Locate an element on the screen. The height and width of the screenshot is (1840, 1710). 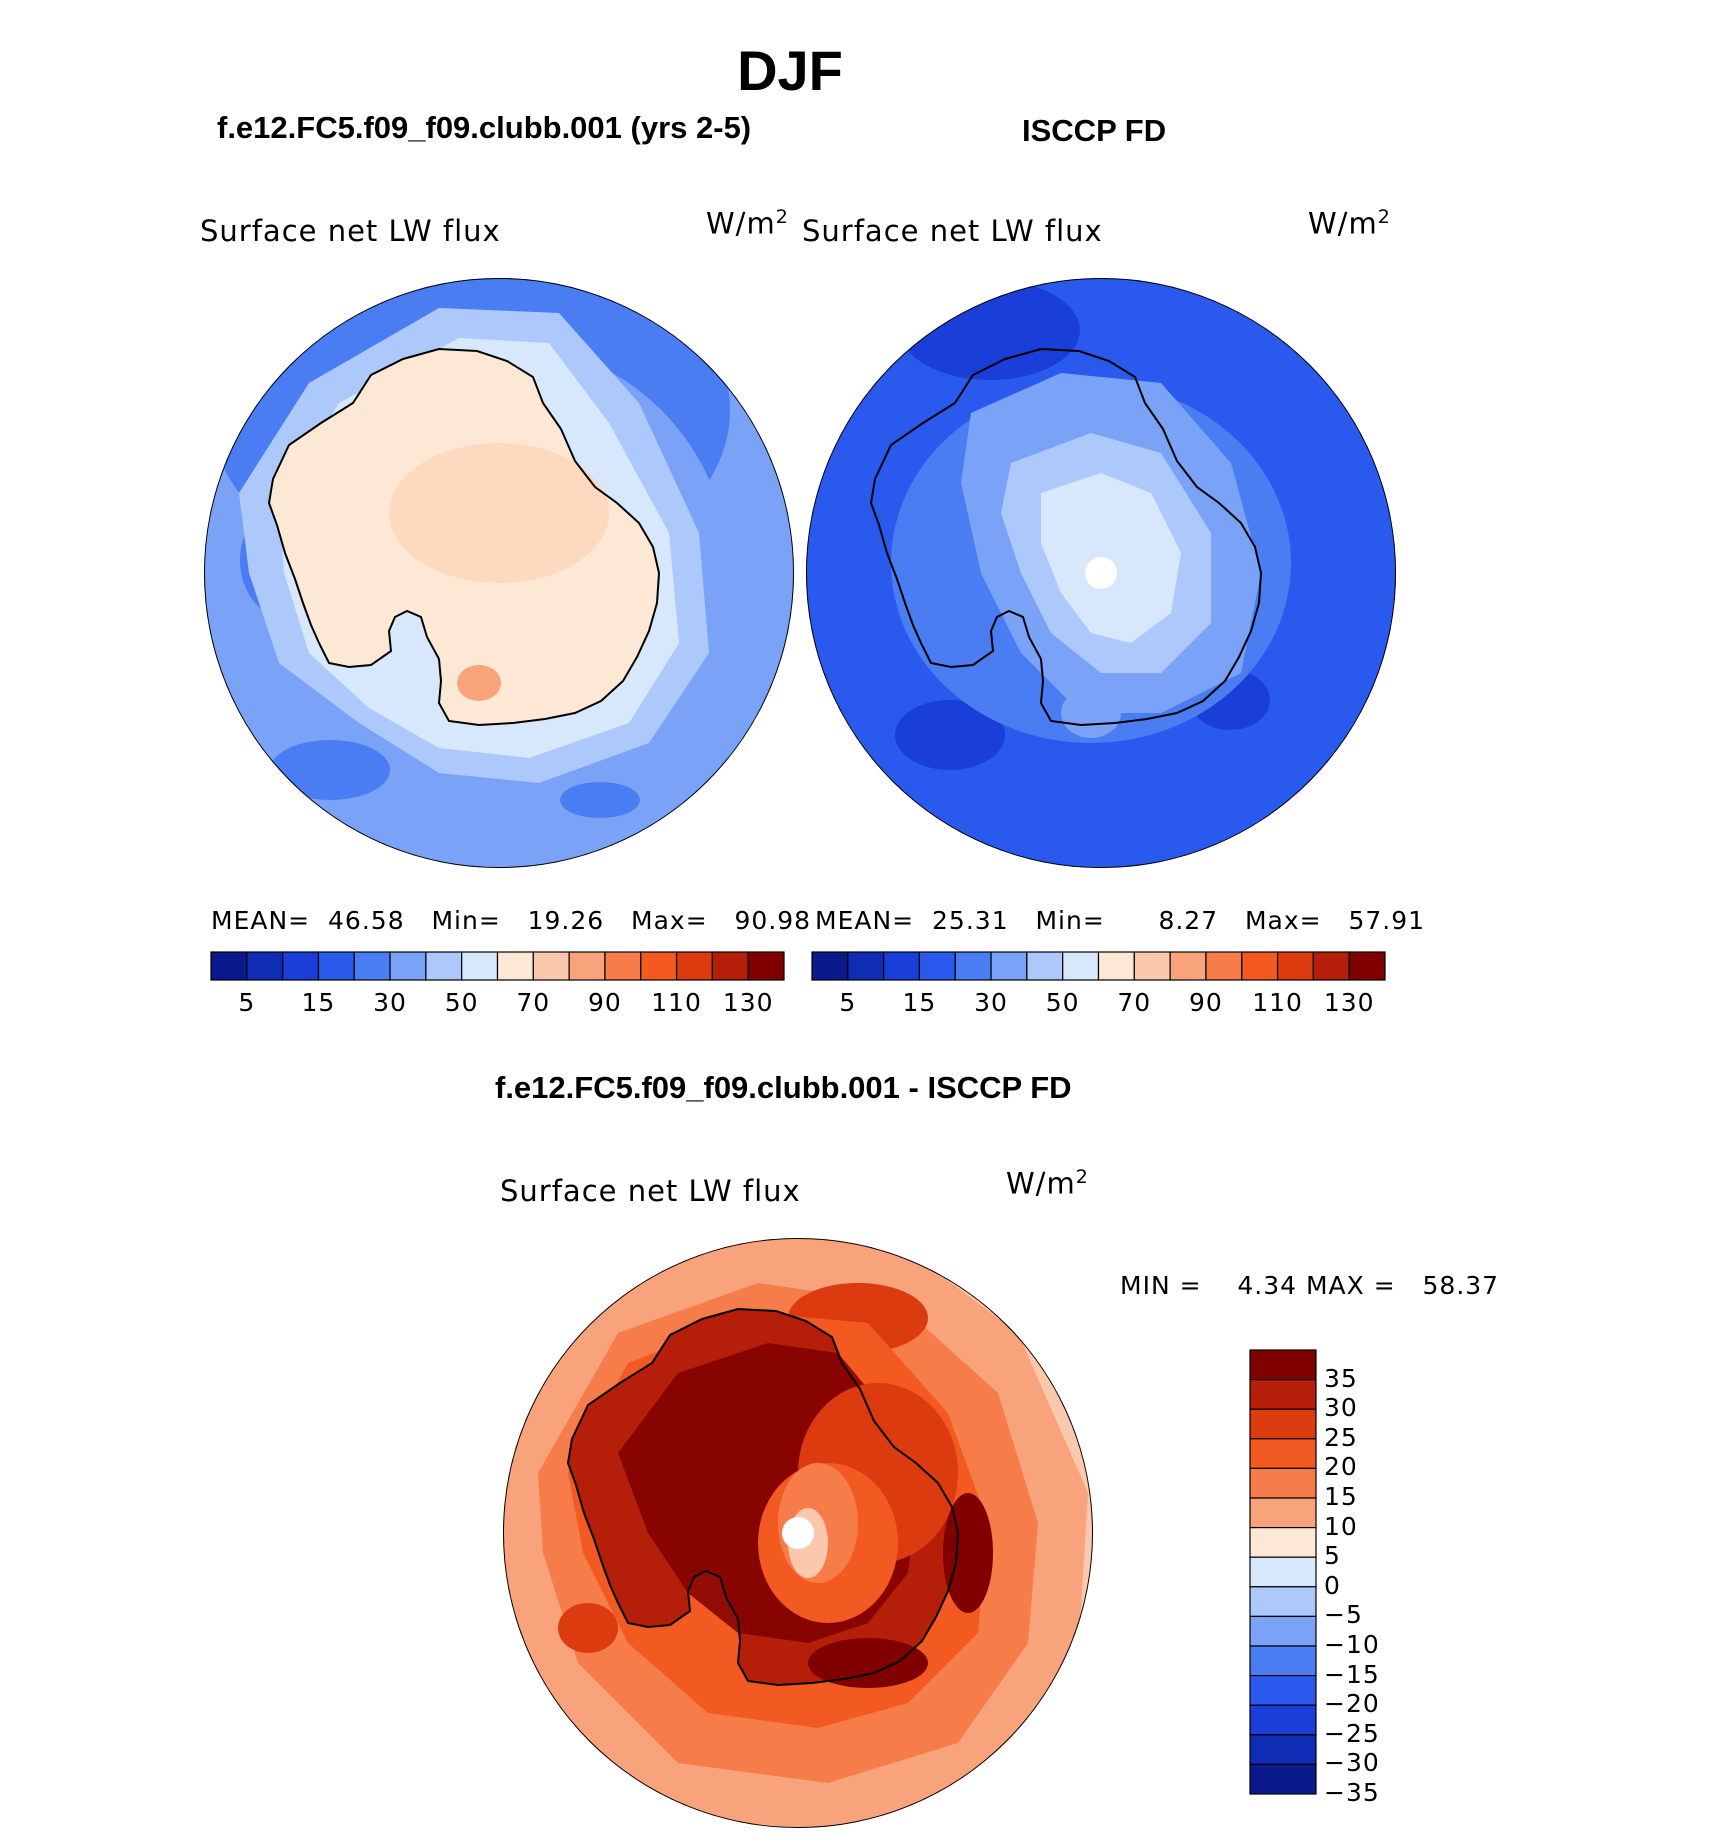
model-stats: MEAN= 46.58 Min= 19.26 Max= 90.98 is located at coordinates (511, 920).